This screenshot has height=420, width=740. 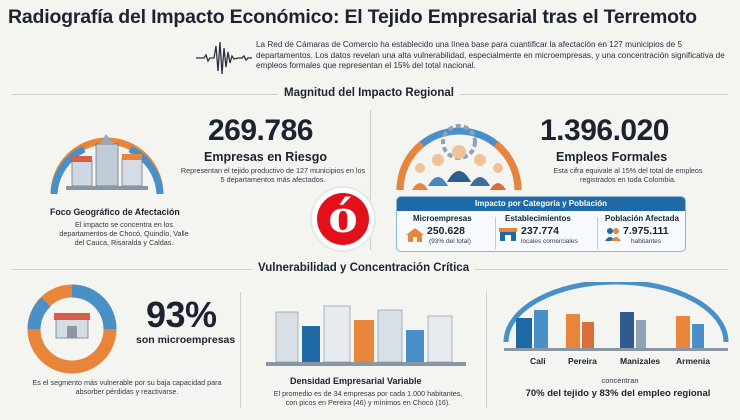 I want to click on category-panel-header: Impacto por Categoría y Población, so click(x=541, y=204).